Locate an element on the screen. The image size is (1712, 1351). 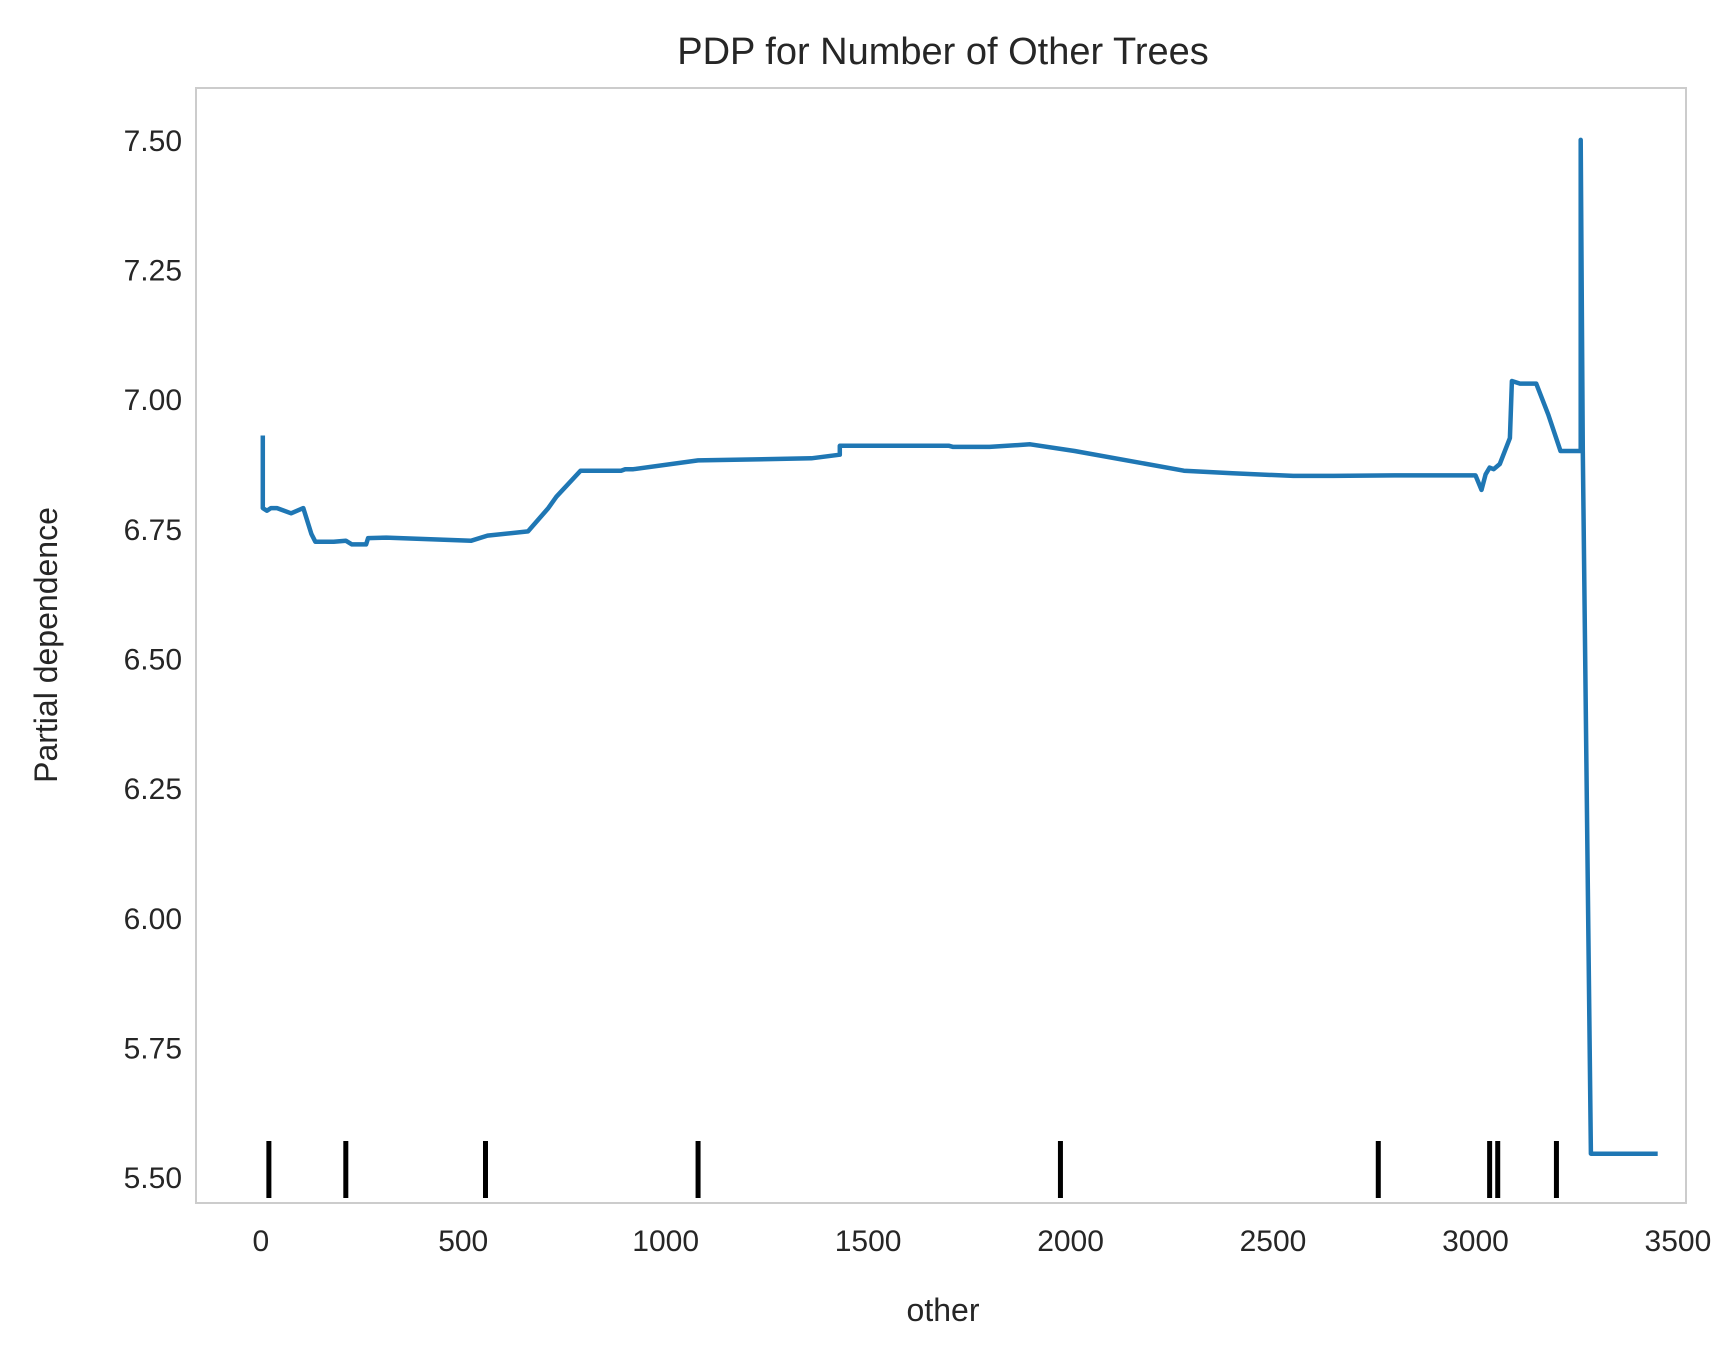
y-tick-label: 6.50 is located at coordinates (153, 659).